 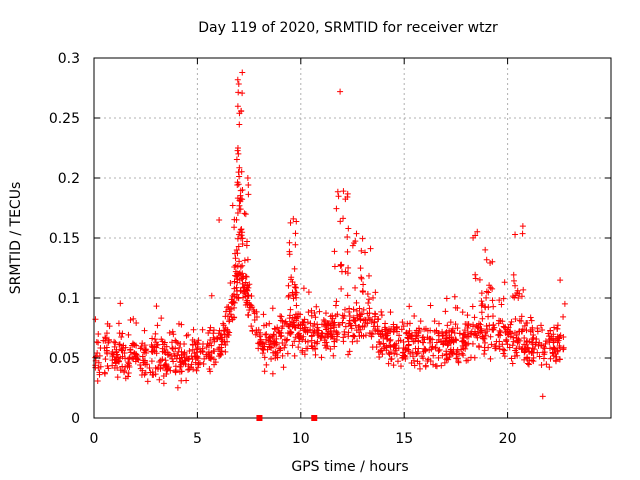 I want to click on gap-marker, so click(x=259, y=418).